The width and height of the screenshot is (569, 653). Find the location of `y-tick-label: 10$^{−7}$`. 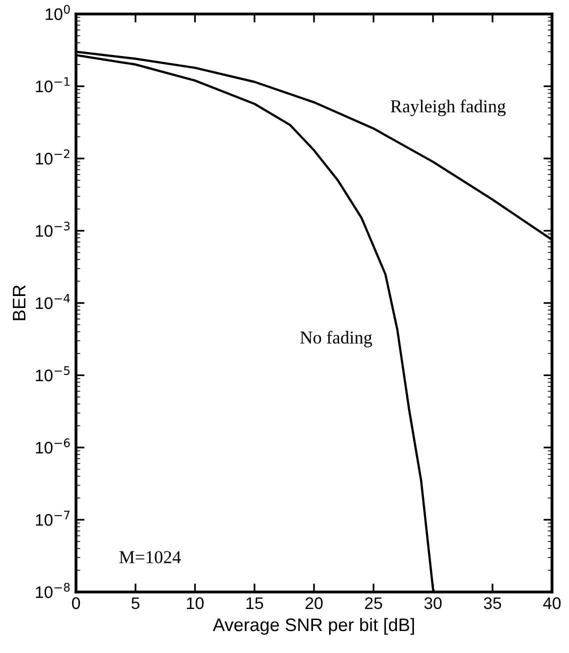

y-tick-label: 10$^{−7}$ is located at coordinates (53, 518).